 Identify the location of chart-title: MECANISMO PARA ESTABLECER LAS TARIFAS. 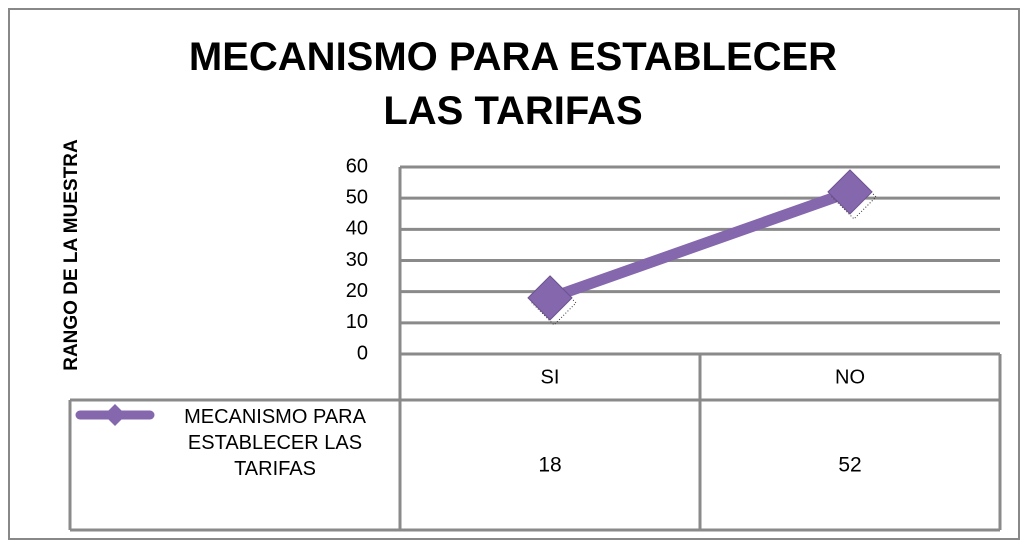
(513, 84).